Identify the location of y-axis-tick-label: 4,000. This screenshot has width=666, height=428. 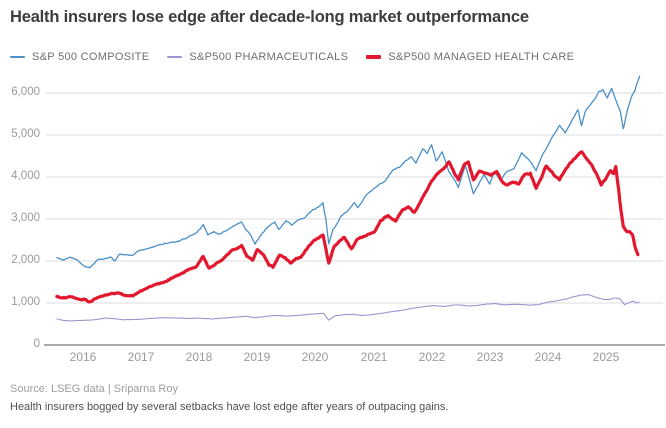
(25, 176).